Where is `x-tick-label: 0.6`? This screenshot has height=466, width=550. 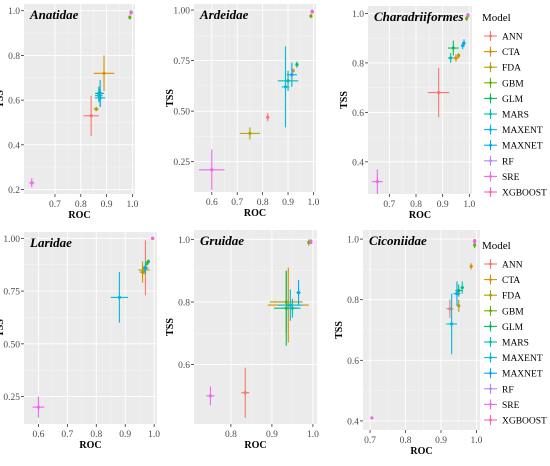 x-tick-label: 0.6 is located at coordinates (212, 203).